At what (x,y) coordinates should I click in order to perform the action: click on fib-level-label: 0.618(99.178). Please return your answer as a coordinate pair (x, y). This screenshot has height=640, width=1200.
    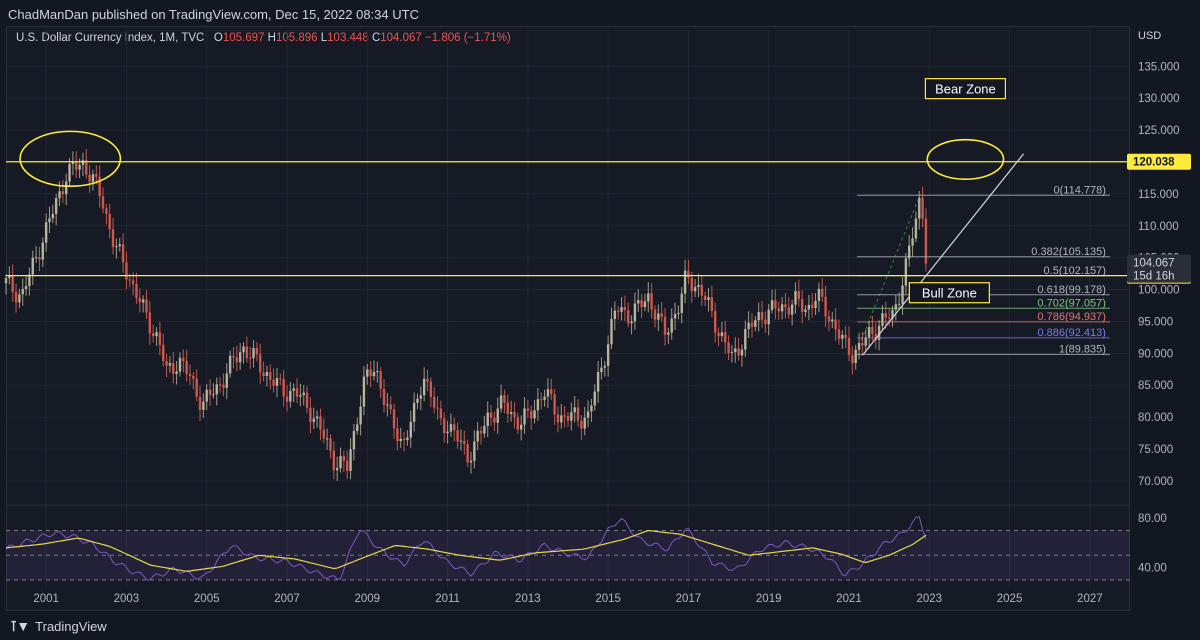
    Looking at the image, I should click on (1071, 290).